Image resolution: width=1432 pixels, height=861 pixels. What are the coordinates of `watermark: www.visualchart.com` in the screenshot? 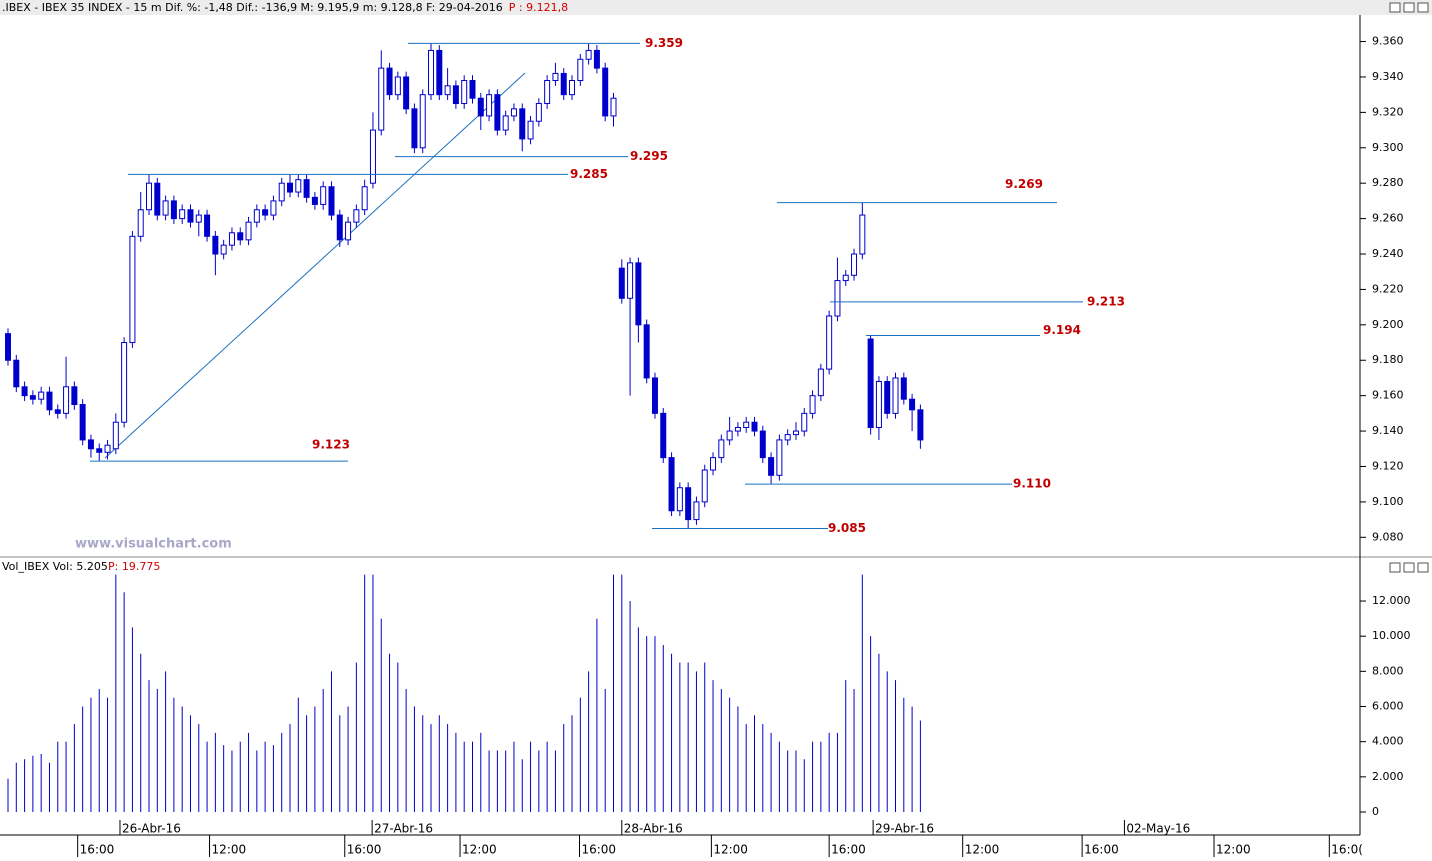 It's located at (153, 544).